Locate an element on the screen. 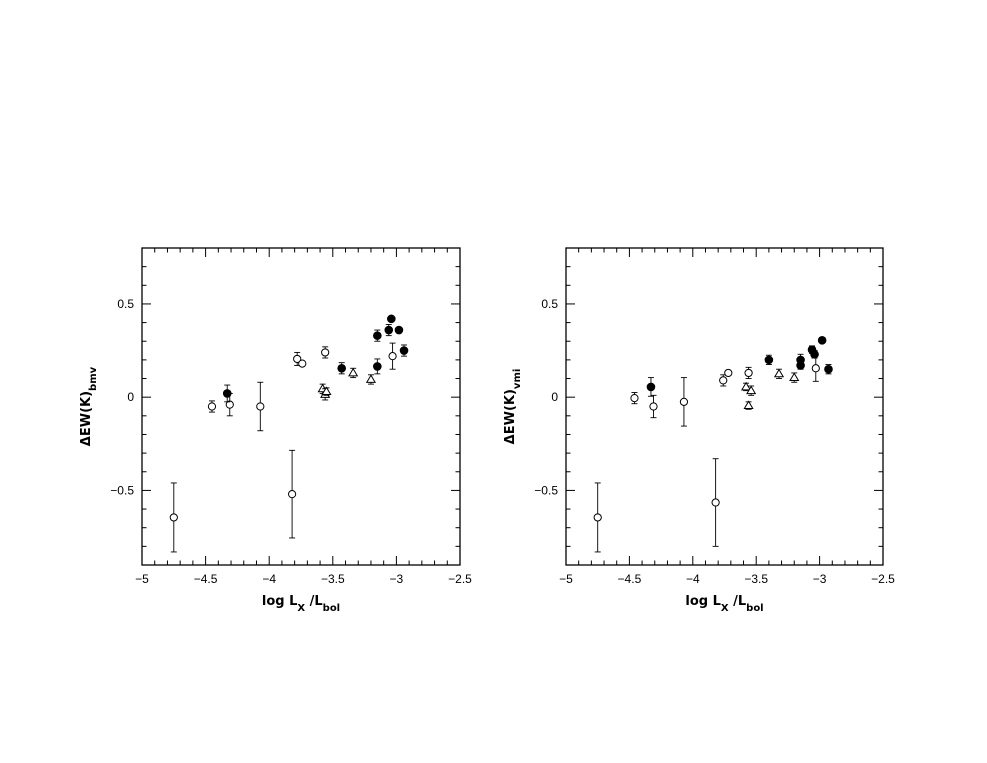 This screenshot has width=987, height=763. x-tick-label: −3.5 is located at coordinates (756, 579).